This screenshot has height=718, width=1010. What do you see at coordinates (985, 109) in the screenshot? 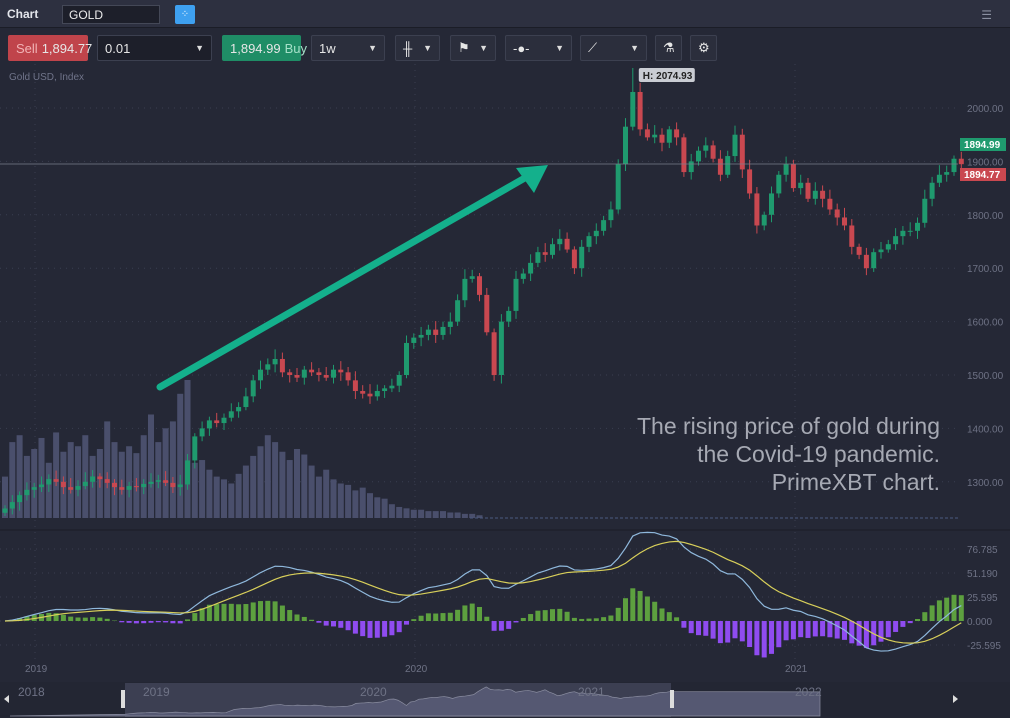
I see `price-tick: 2000.00` at bounding box center [985, 109].